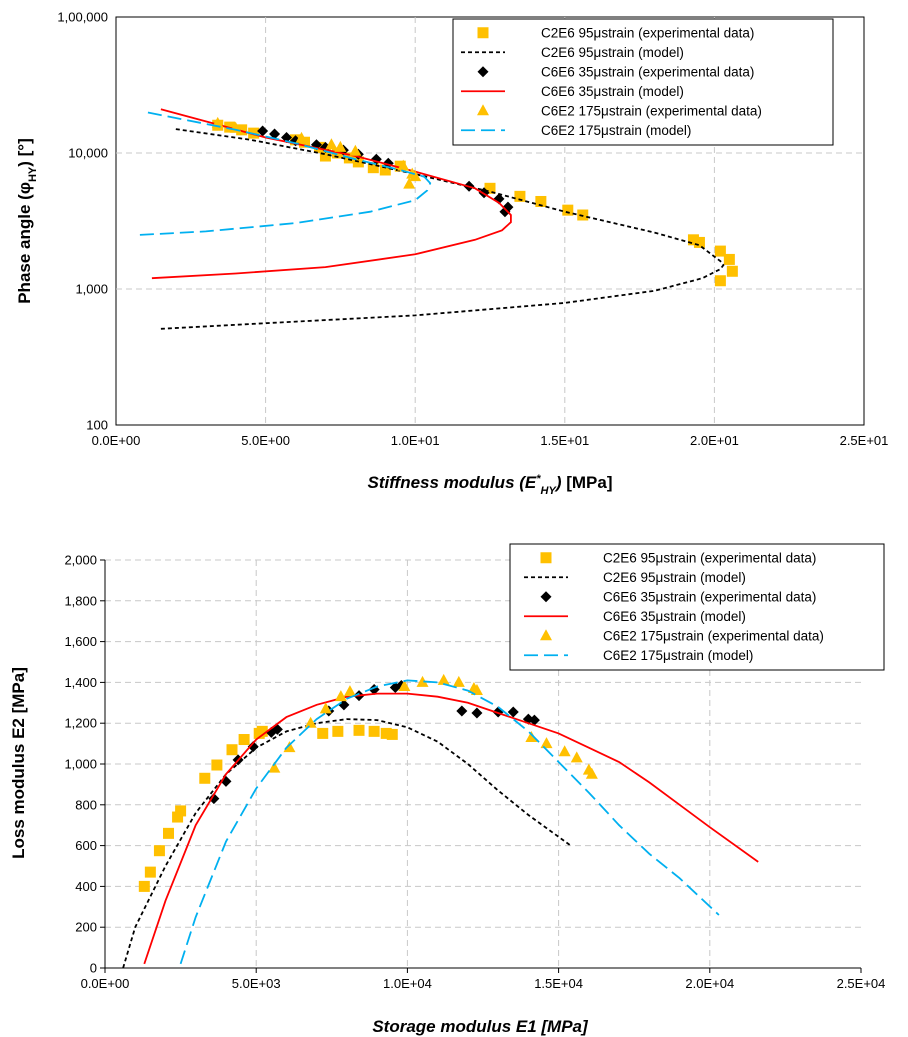 Image resolution: width=908 pixels, height=1037 pixels. Describe the element at coordinates (80, 560) in the screenshot. I see `y-tick-label: 2,000` at that location.